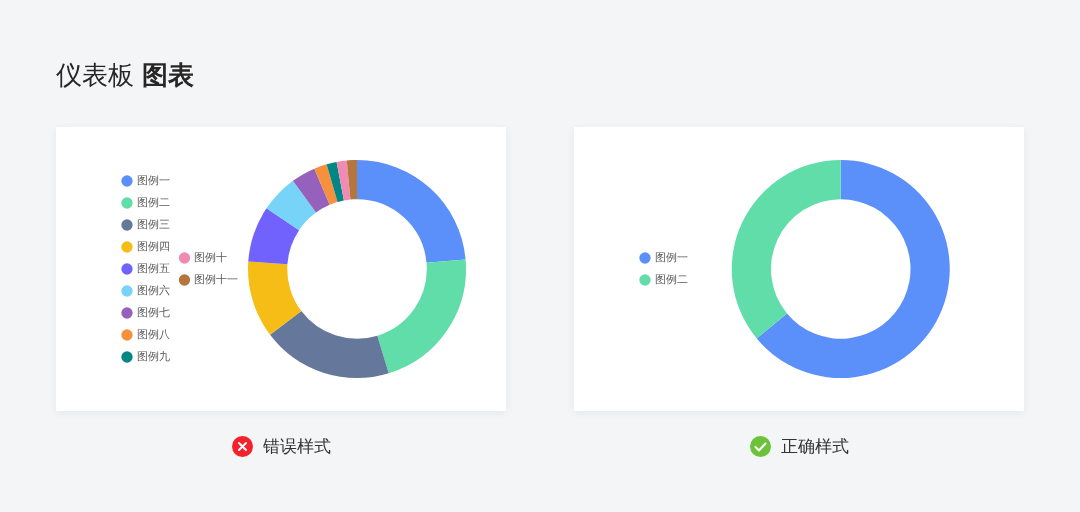 Image resolution: width=1080 pixels, height=512 pixels. Describe the element at coordinates (153, 268) in the screenshot. I see `legend-label: 图例五` at that location.